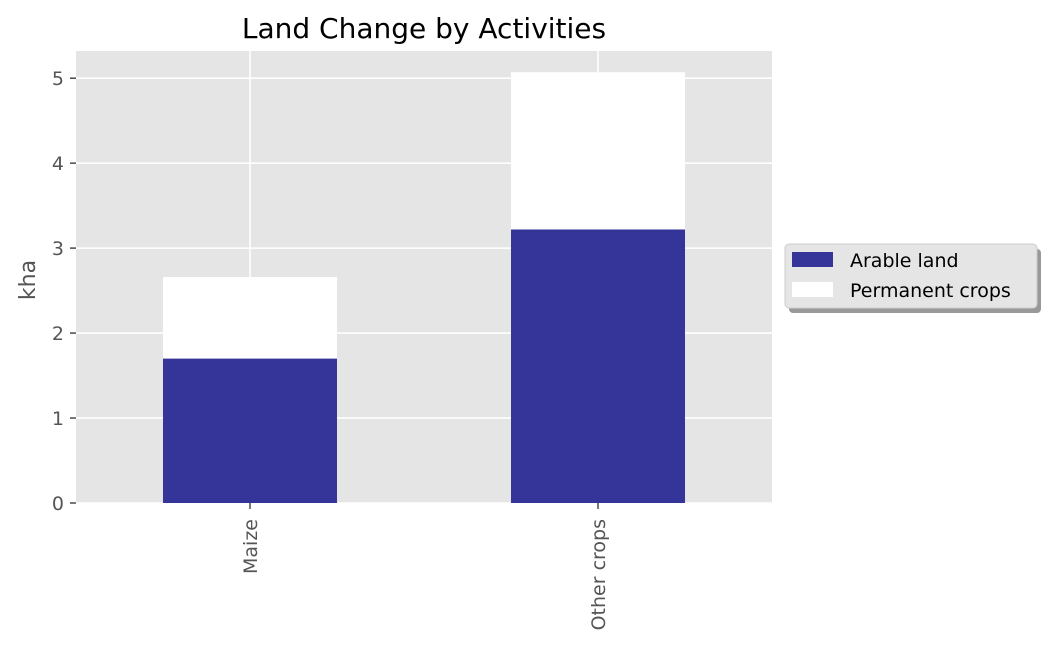 The image size is (1050, 655). Describe the element at coordinates (58, 164) in the screenshot. I see `y-tick-label: 4` at that location.